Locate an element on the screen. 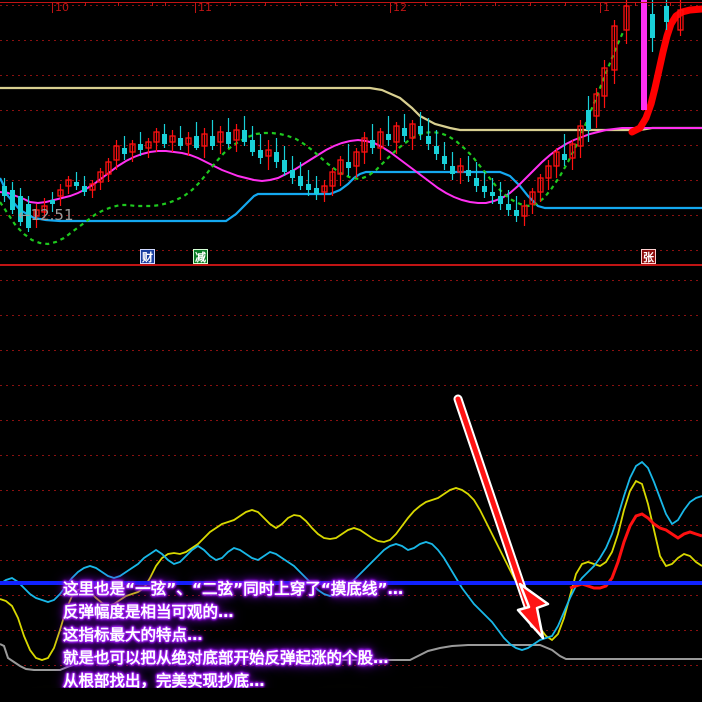 Image resolution: width=702 pixels, height=702 pixels. signal-cai: 财 is located at coordinates (147, 256).